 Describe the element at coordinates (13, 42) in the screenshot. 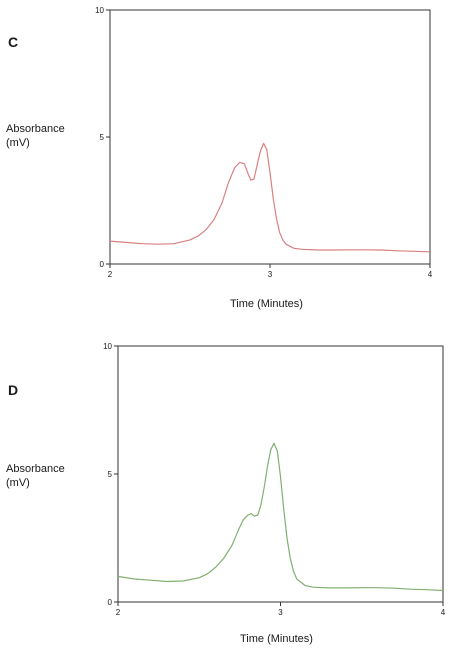

I see `panel-letter: C` at that location.